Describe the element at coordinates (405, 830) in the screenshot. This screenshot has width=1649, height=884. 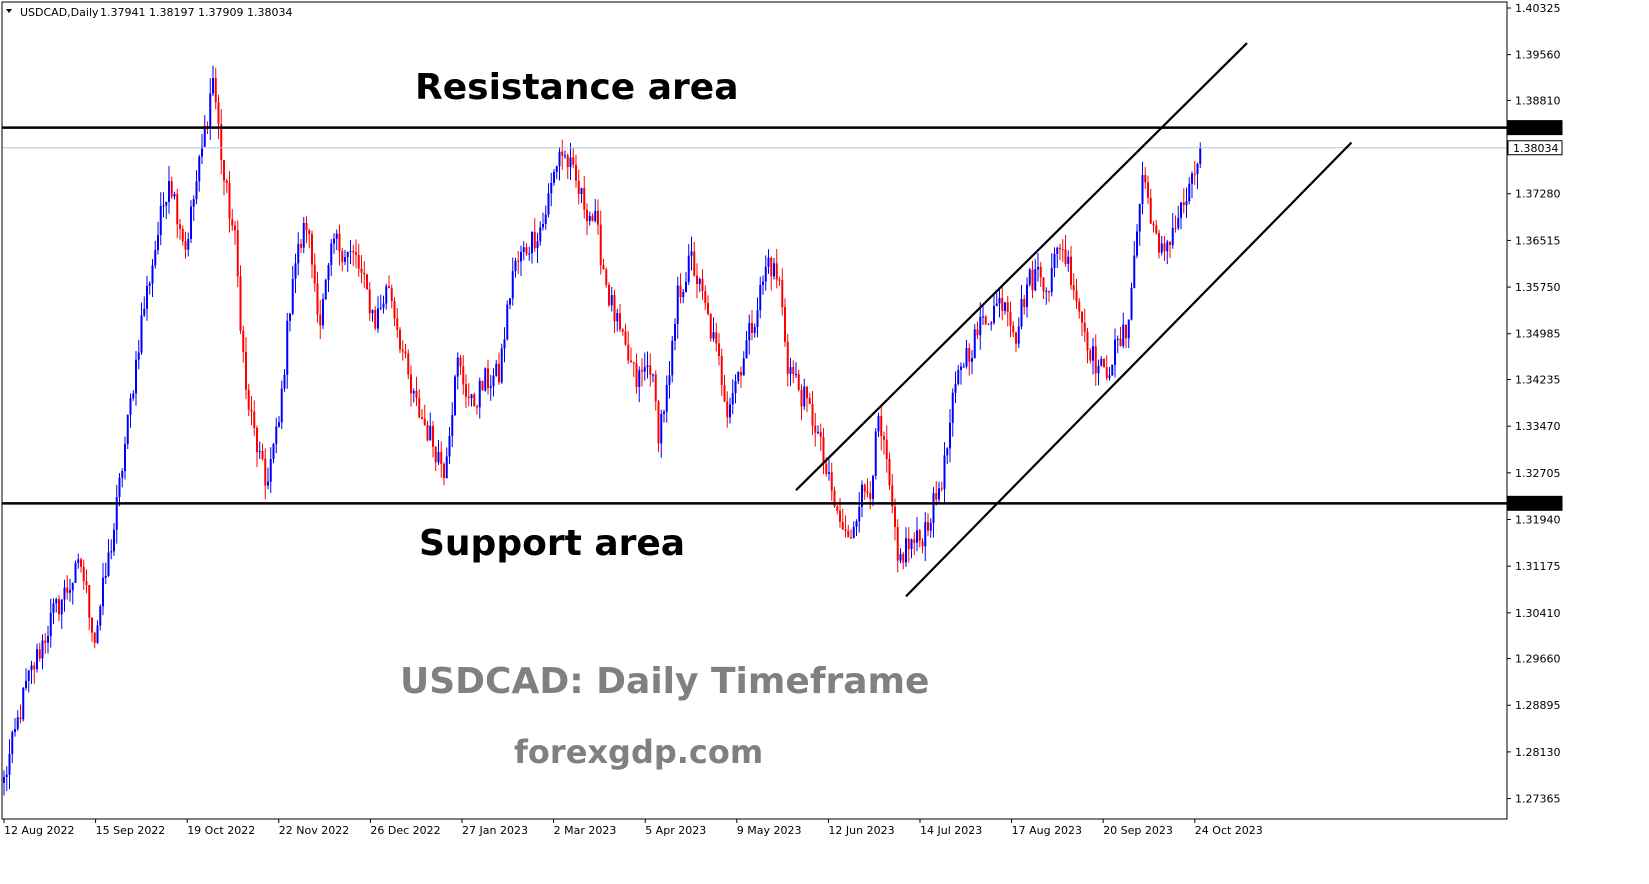
I see `time-tick-label: 26 Dec 2022` at that location.